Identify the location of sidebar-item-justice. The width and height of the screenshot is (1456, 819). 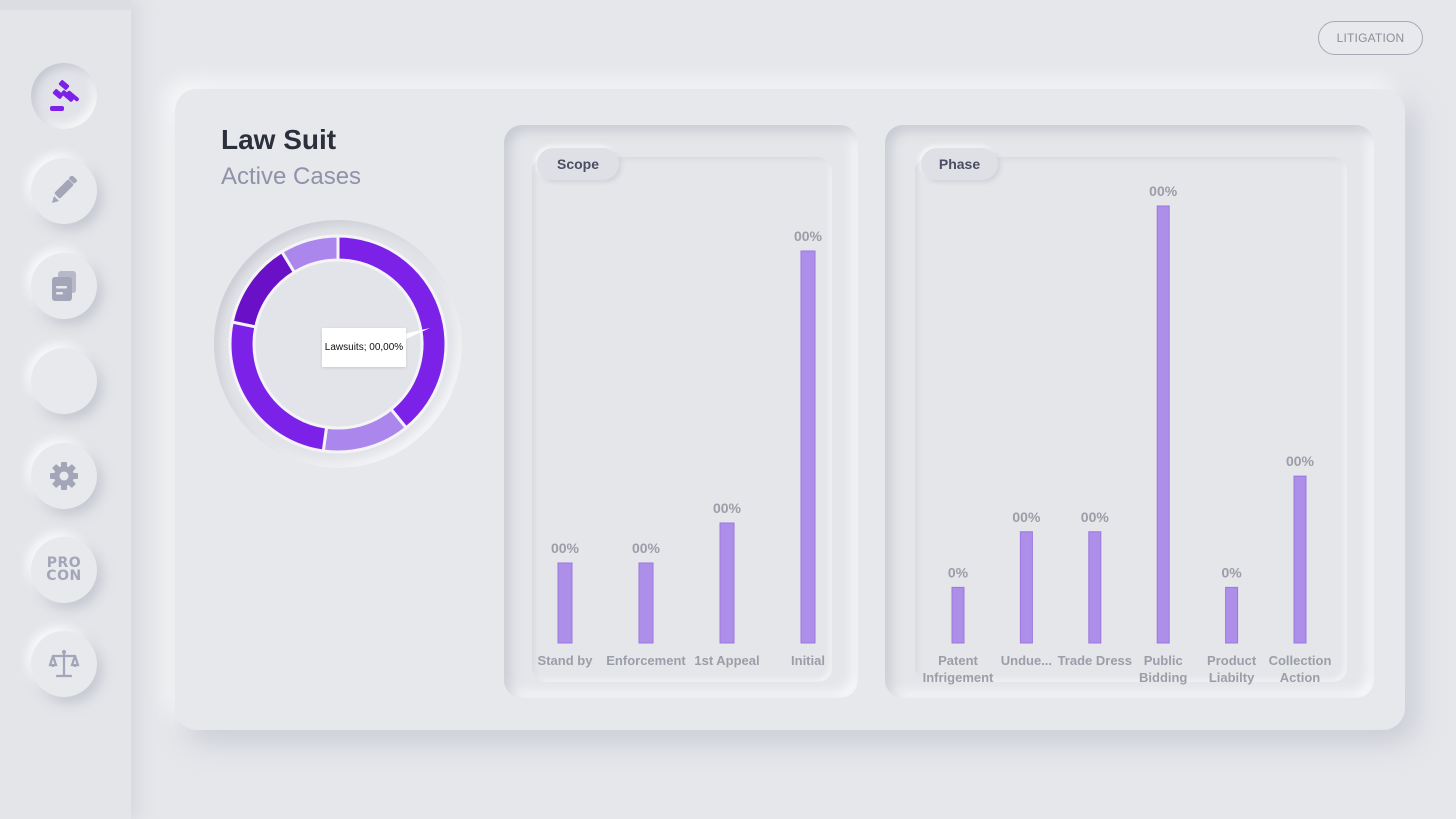
(64, 664).